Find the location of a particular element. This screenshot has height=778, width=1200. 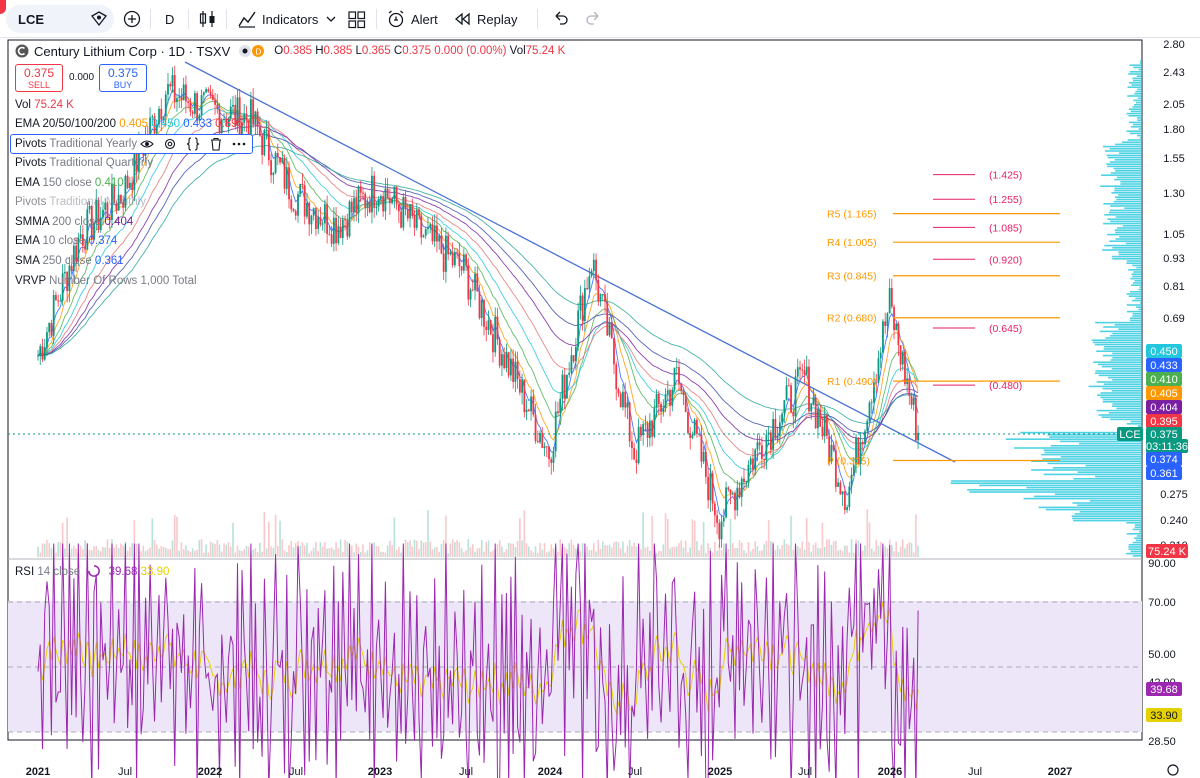

time-tick-label: 2022 is located at coordinates (210, 772).